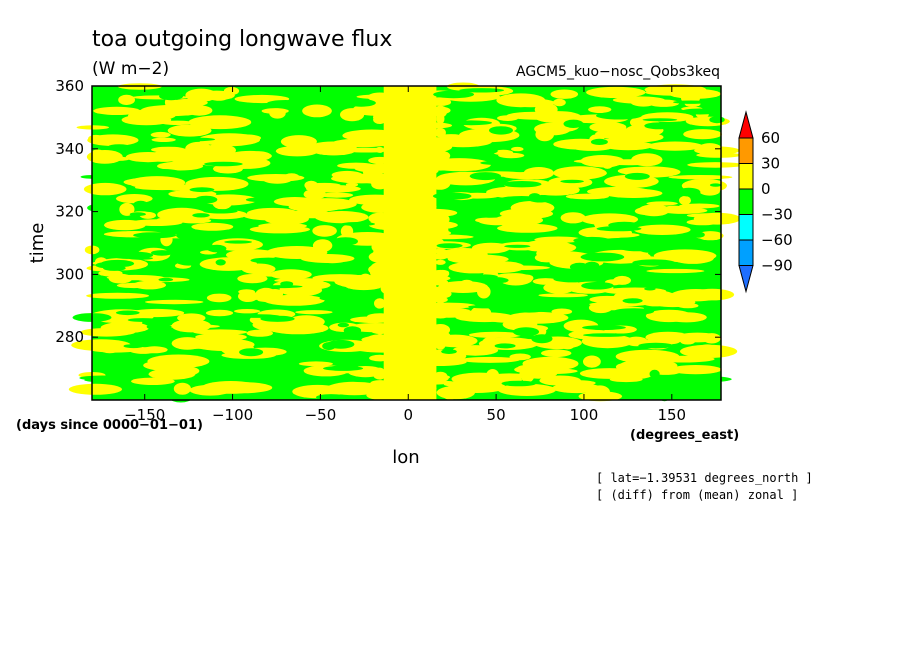  I want to click on colorbar-label: 30, so click(770, 164).